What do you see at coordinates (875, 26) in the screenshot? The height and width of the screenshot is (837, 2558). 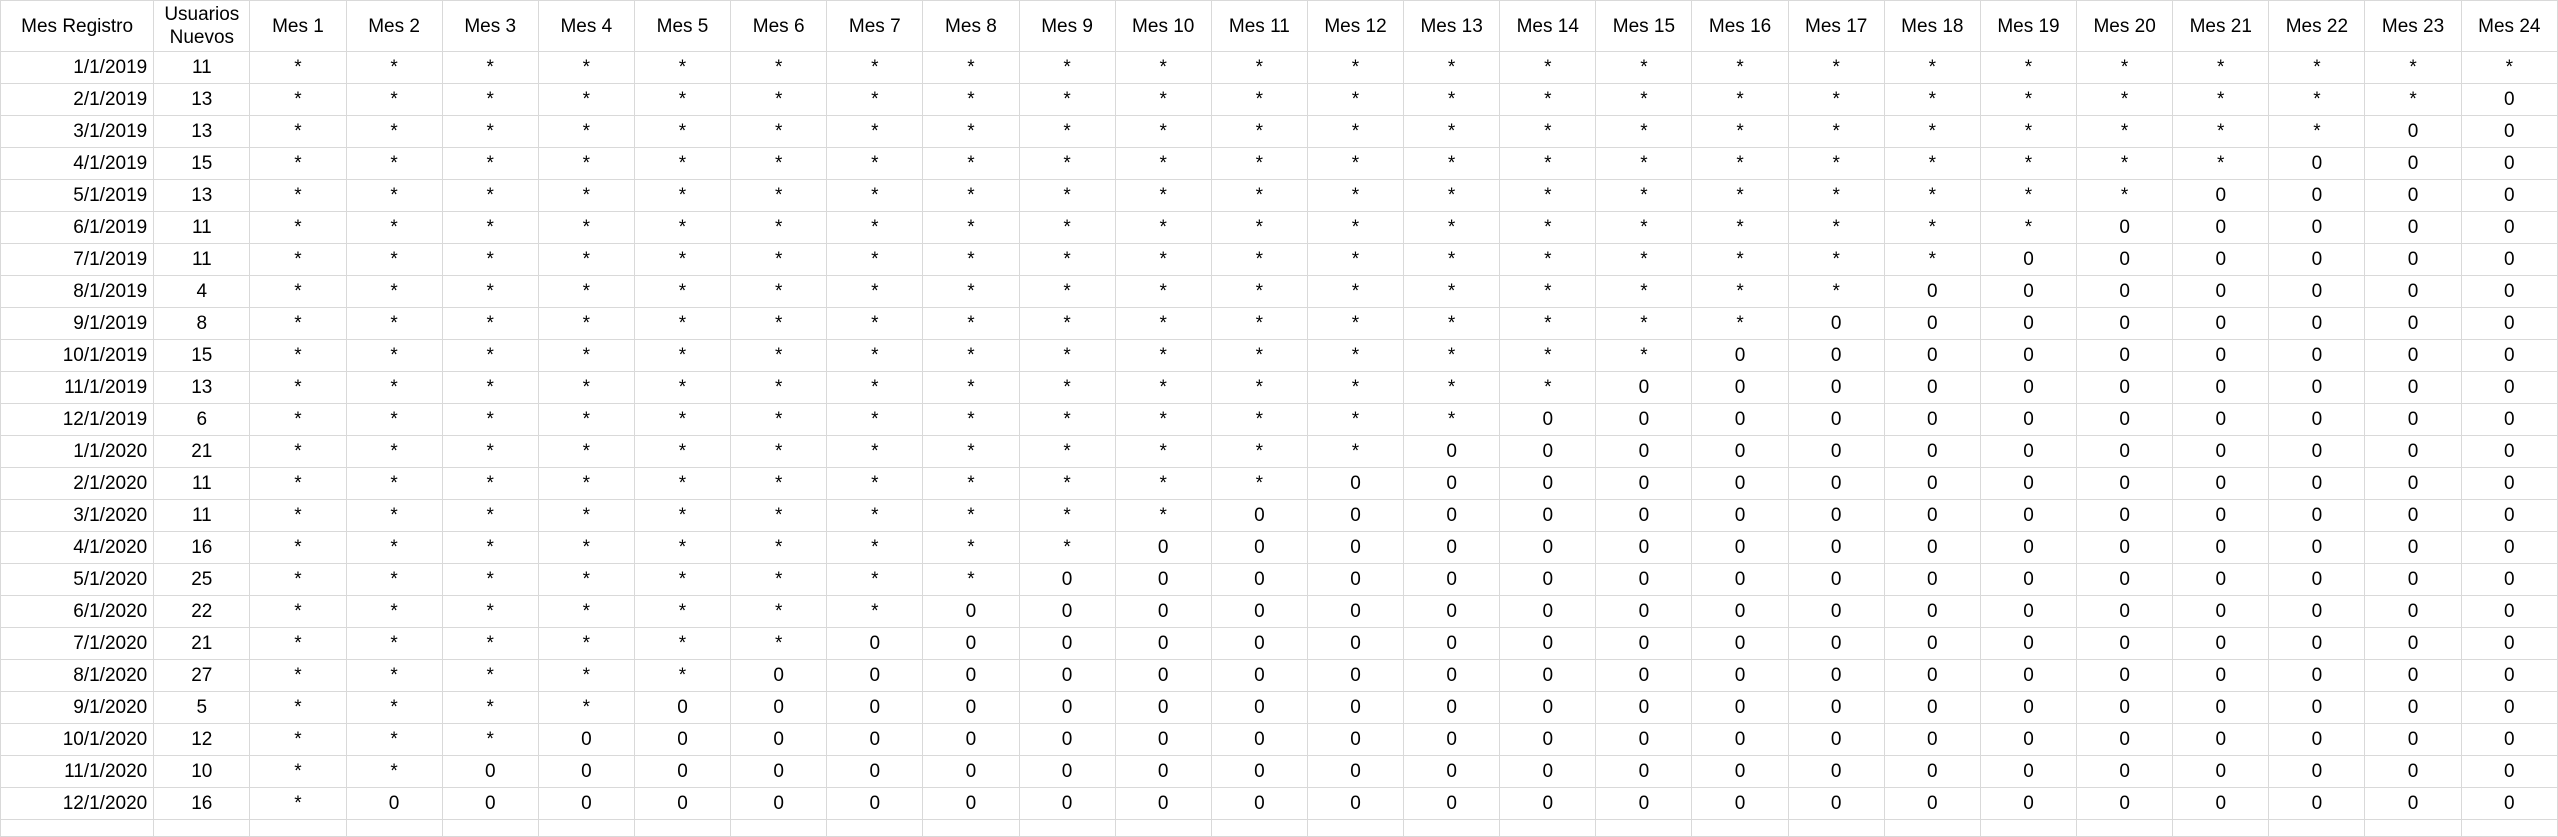 I see `header-mes-7: Mes 7` at bounding box center [875, 26].